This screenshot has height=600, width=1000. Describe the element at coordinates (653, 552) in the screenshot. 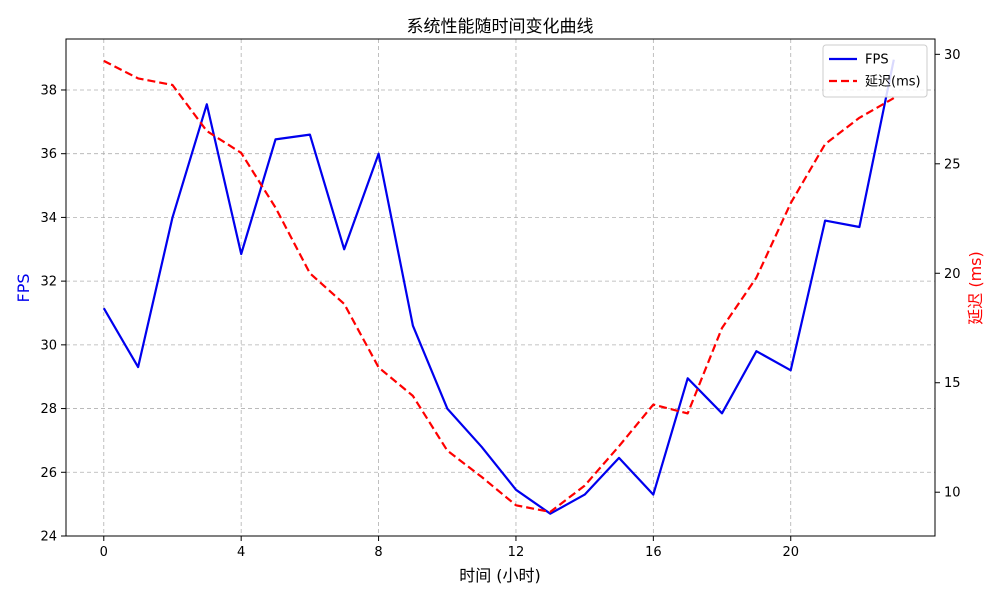

I see `x-tick-label: 16` at that location.